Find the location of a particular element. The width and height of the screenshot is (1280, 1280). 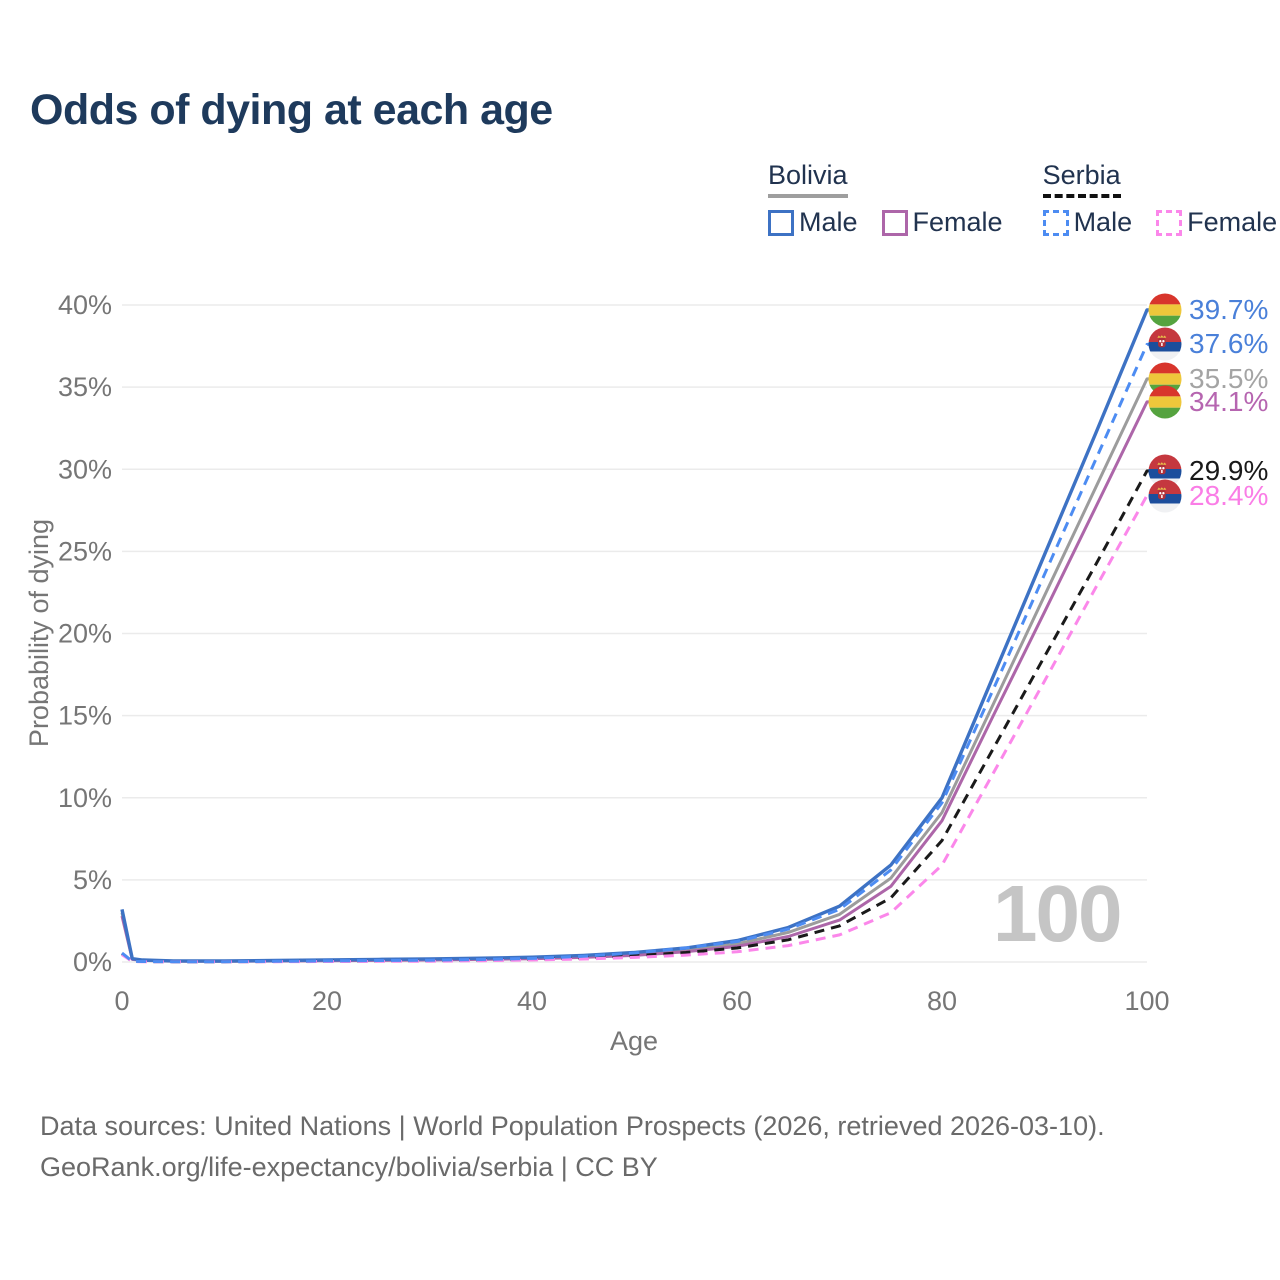

y-tick-label: 40% is located at coordinates (85, 305).